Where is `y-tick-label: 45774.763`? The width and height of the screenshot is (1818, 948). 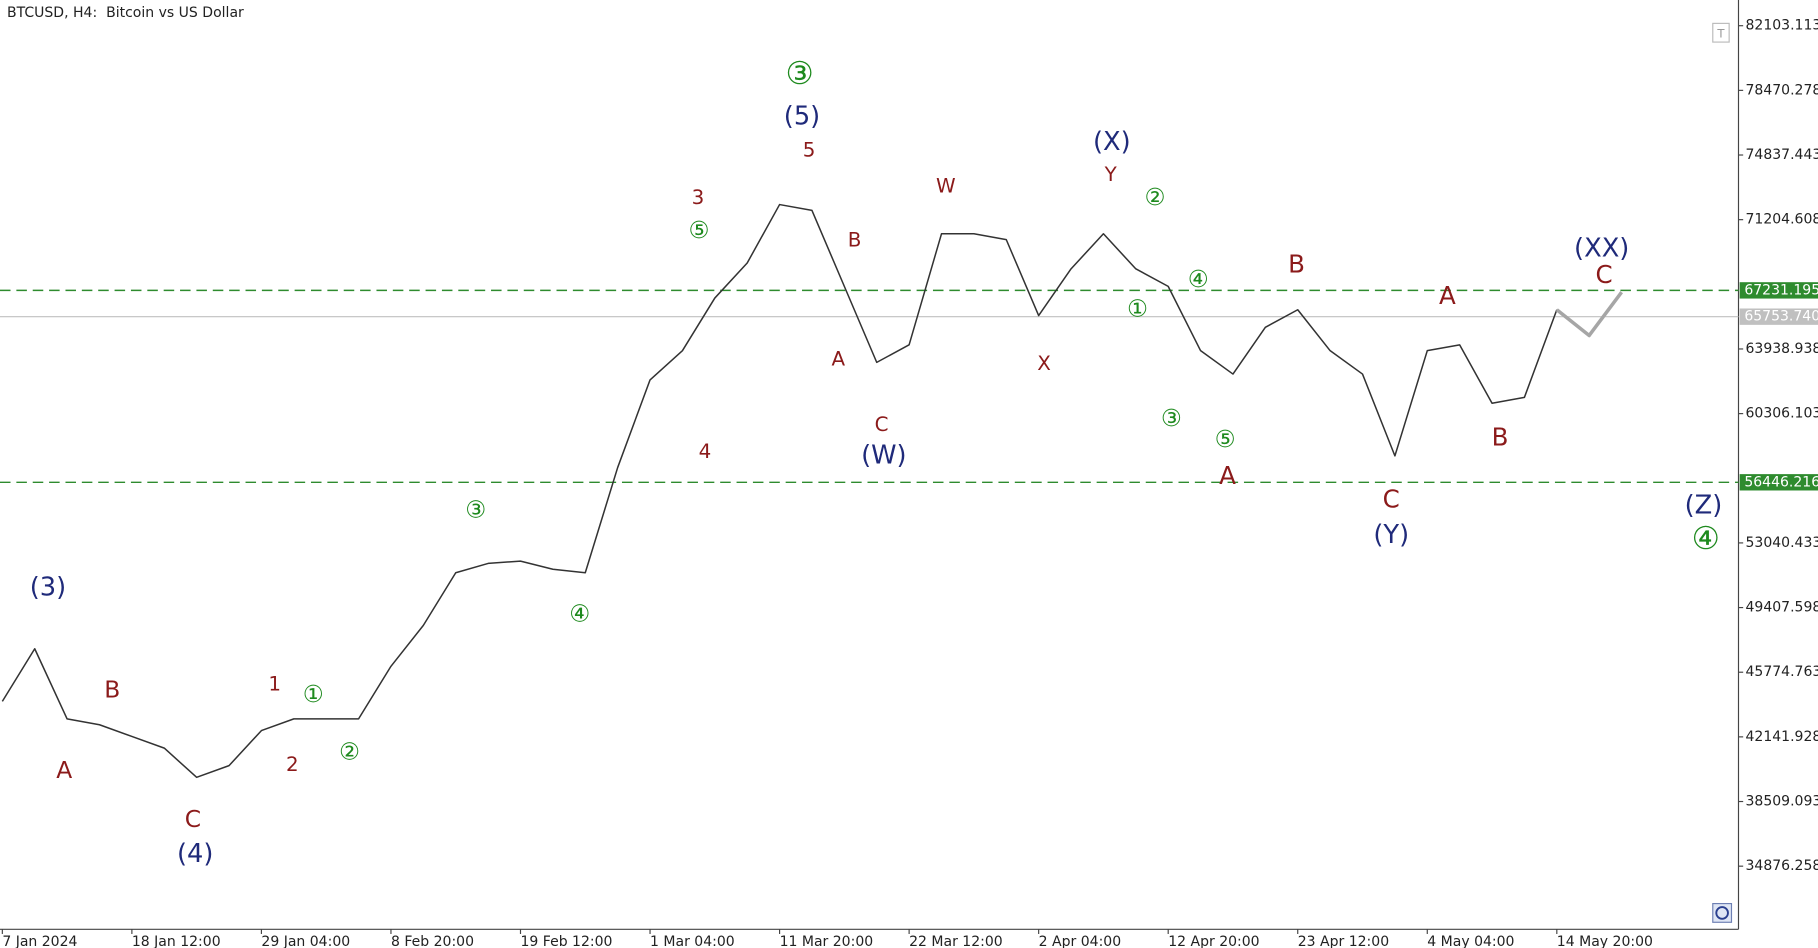
y-tick-label: 45774.763 is located at coordinates (1782, 672).